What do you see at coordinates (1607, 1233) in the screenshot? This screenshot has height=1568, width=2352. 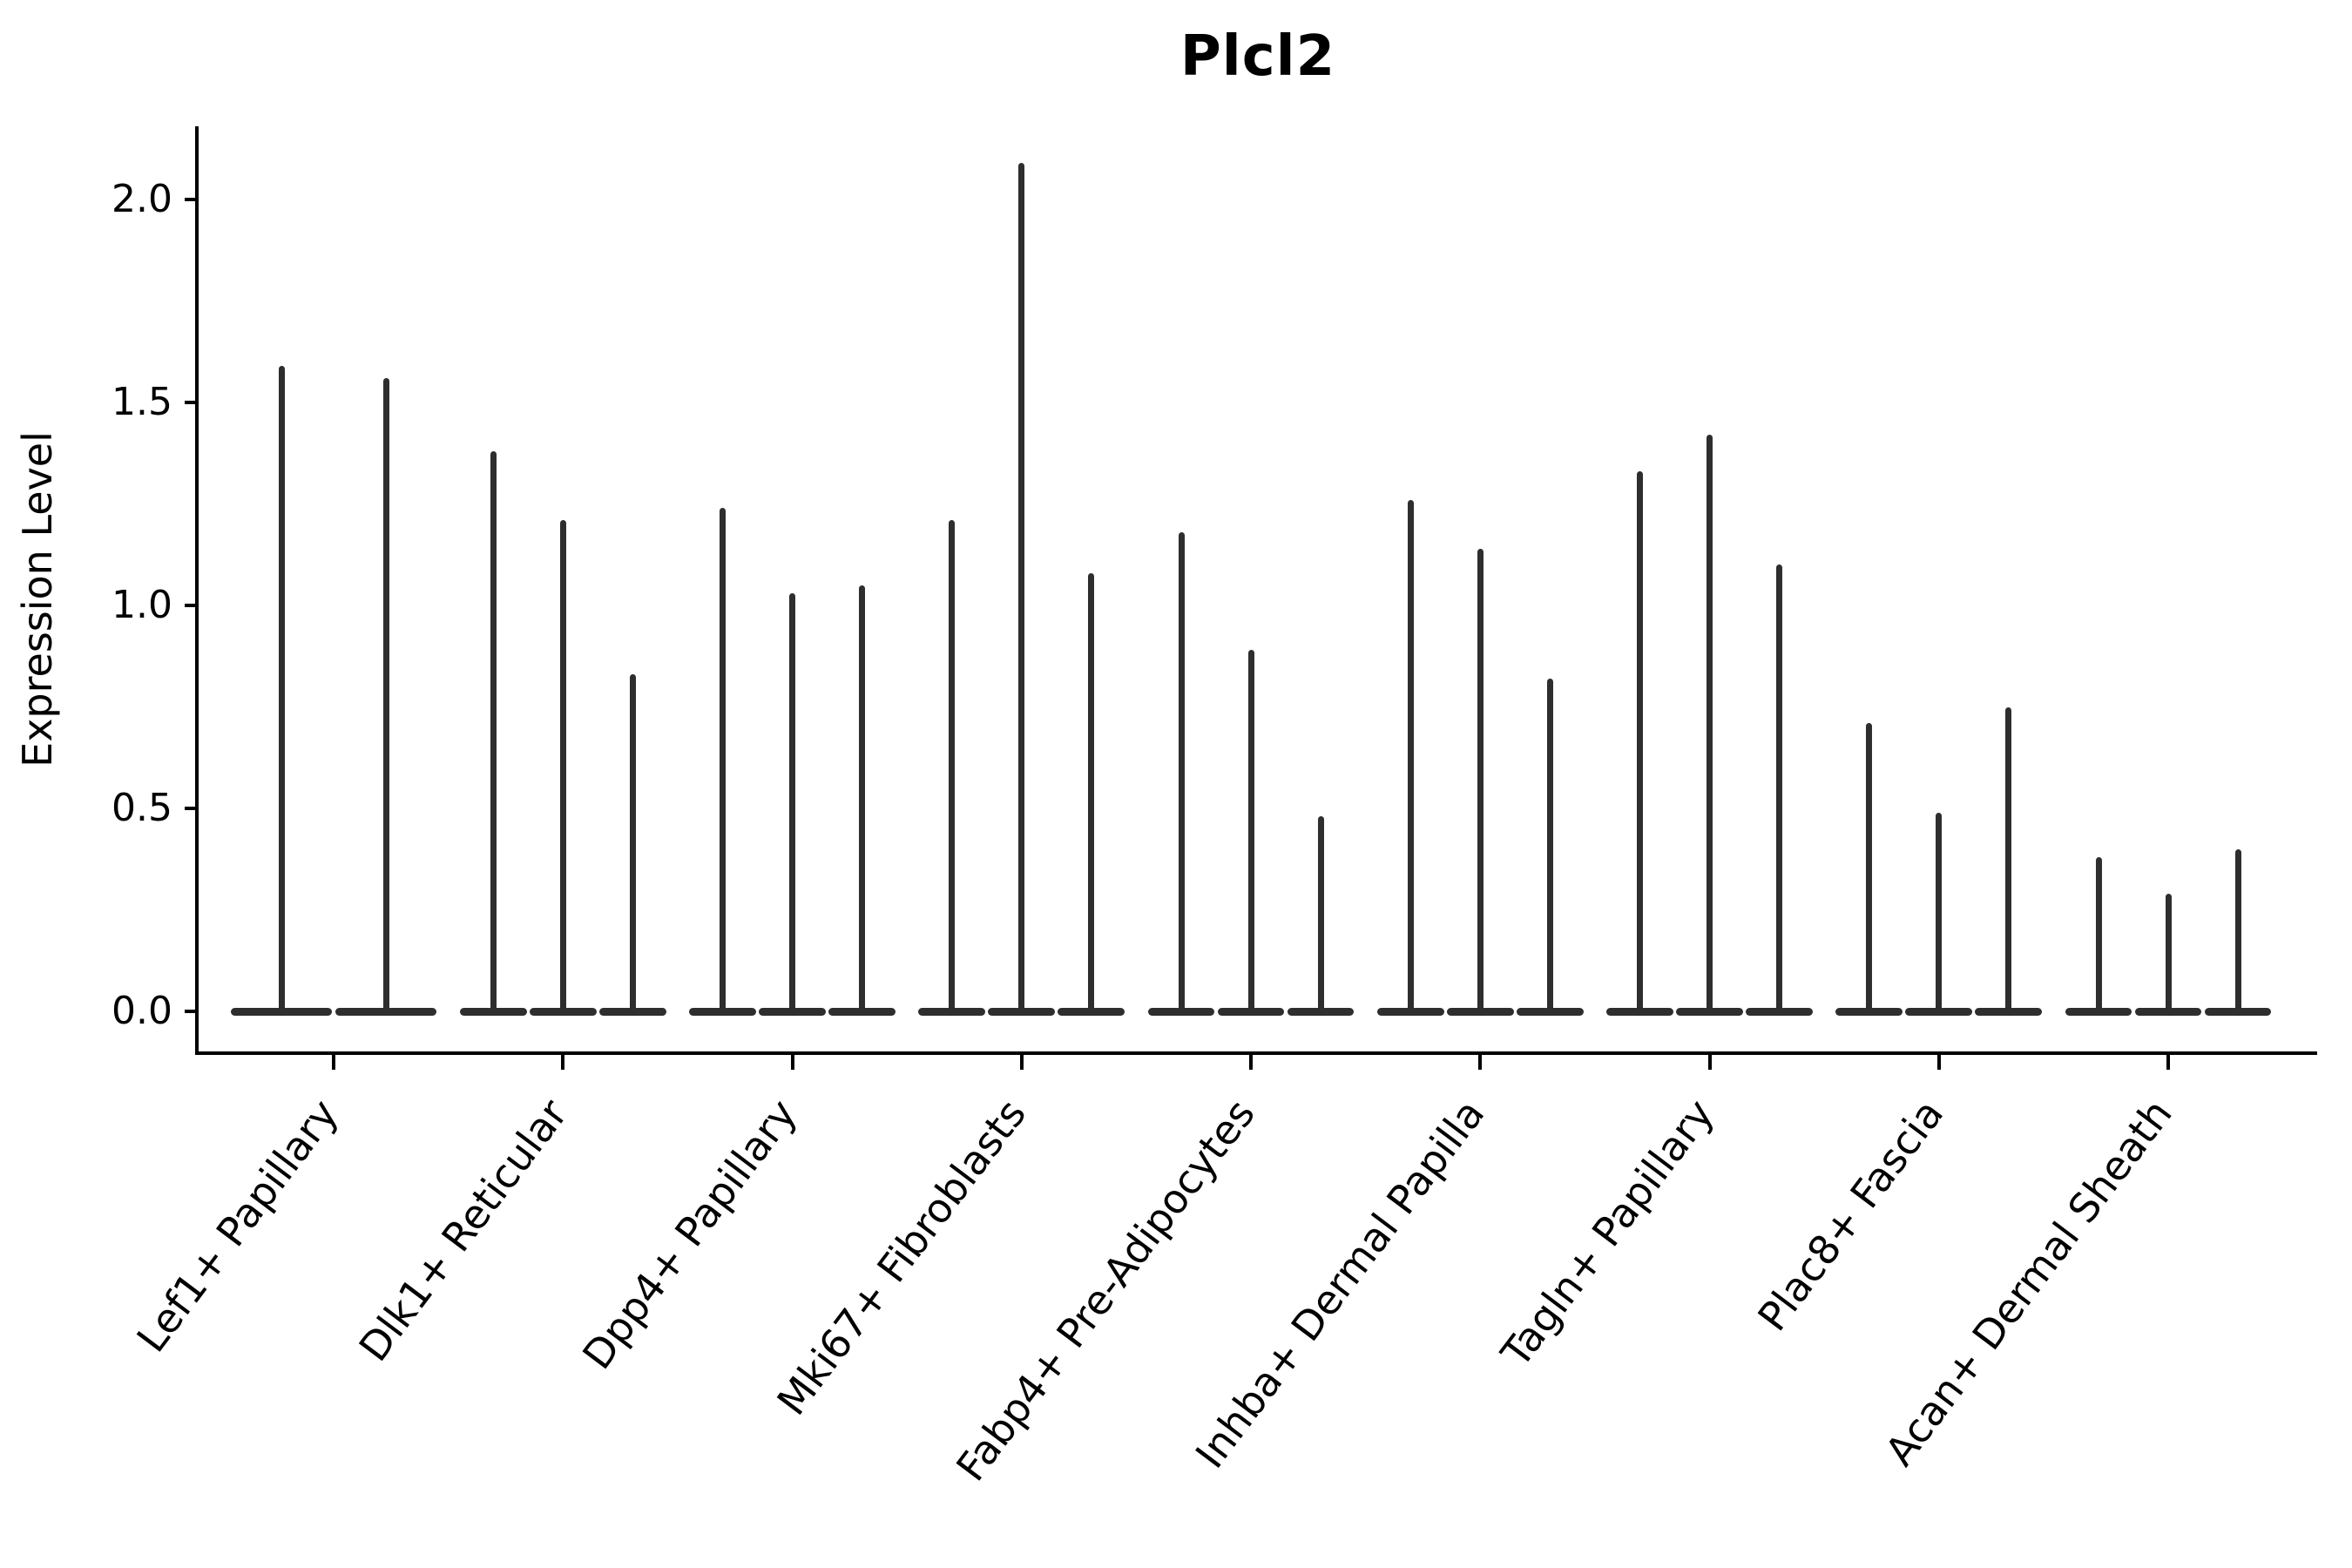 I see `x-tick-label: Tagln+ Papillary` at bounding box center [1607, 1233].